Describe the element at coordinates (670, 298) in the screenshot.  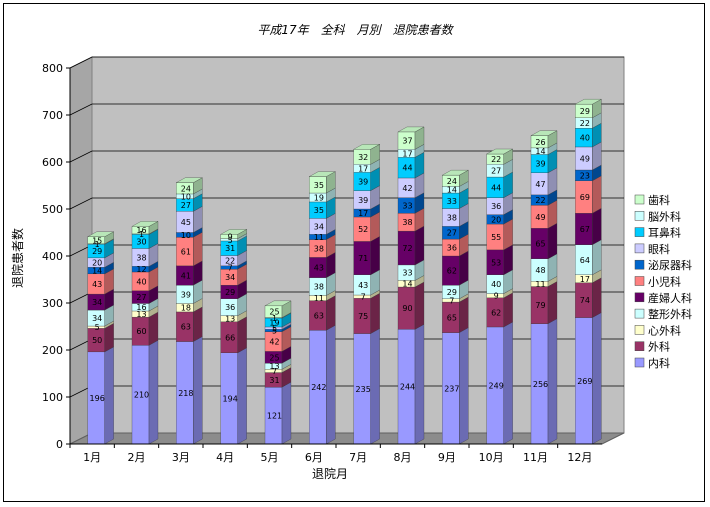
I see `legend-label: 産婦人科` at that location.